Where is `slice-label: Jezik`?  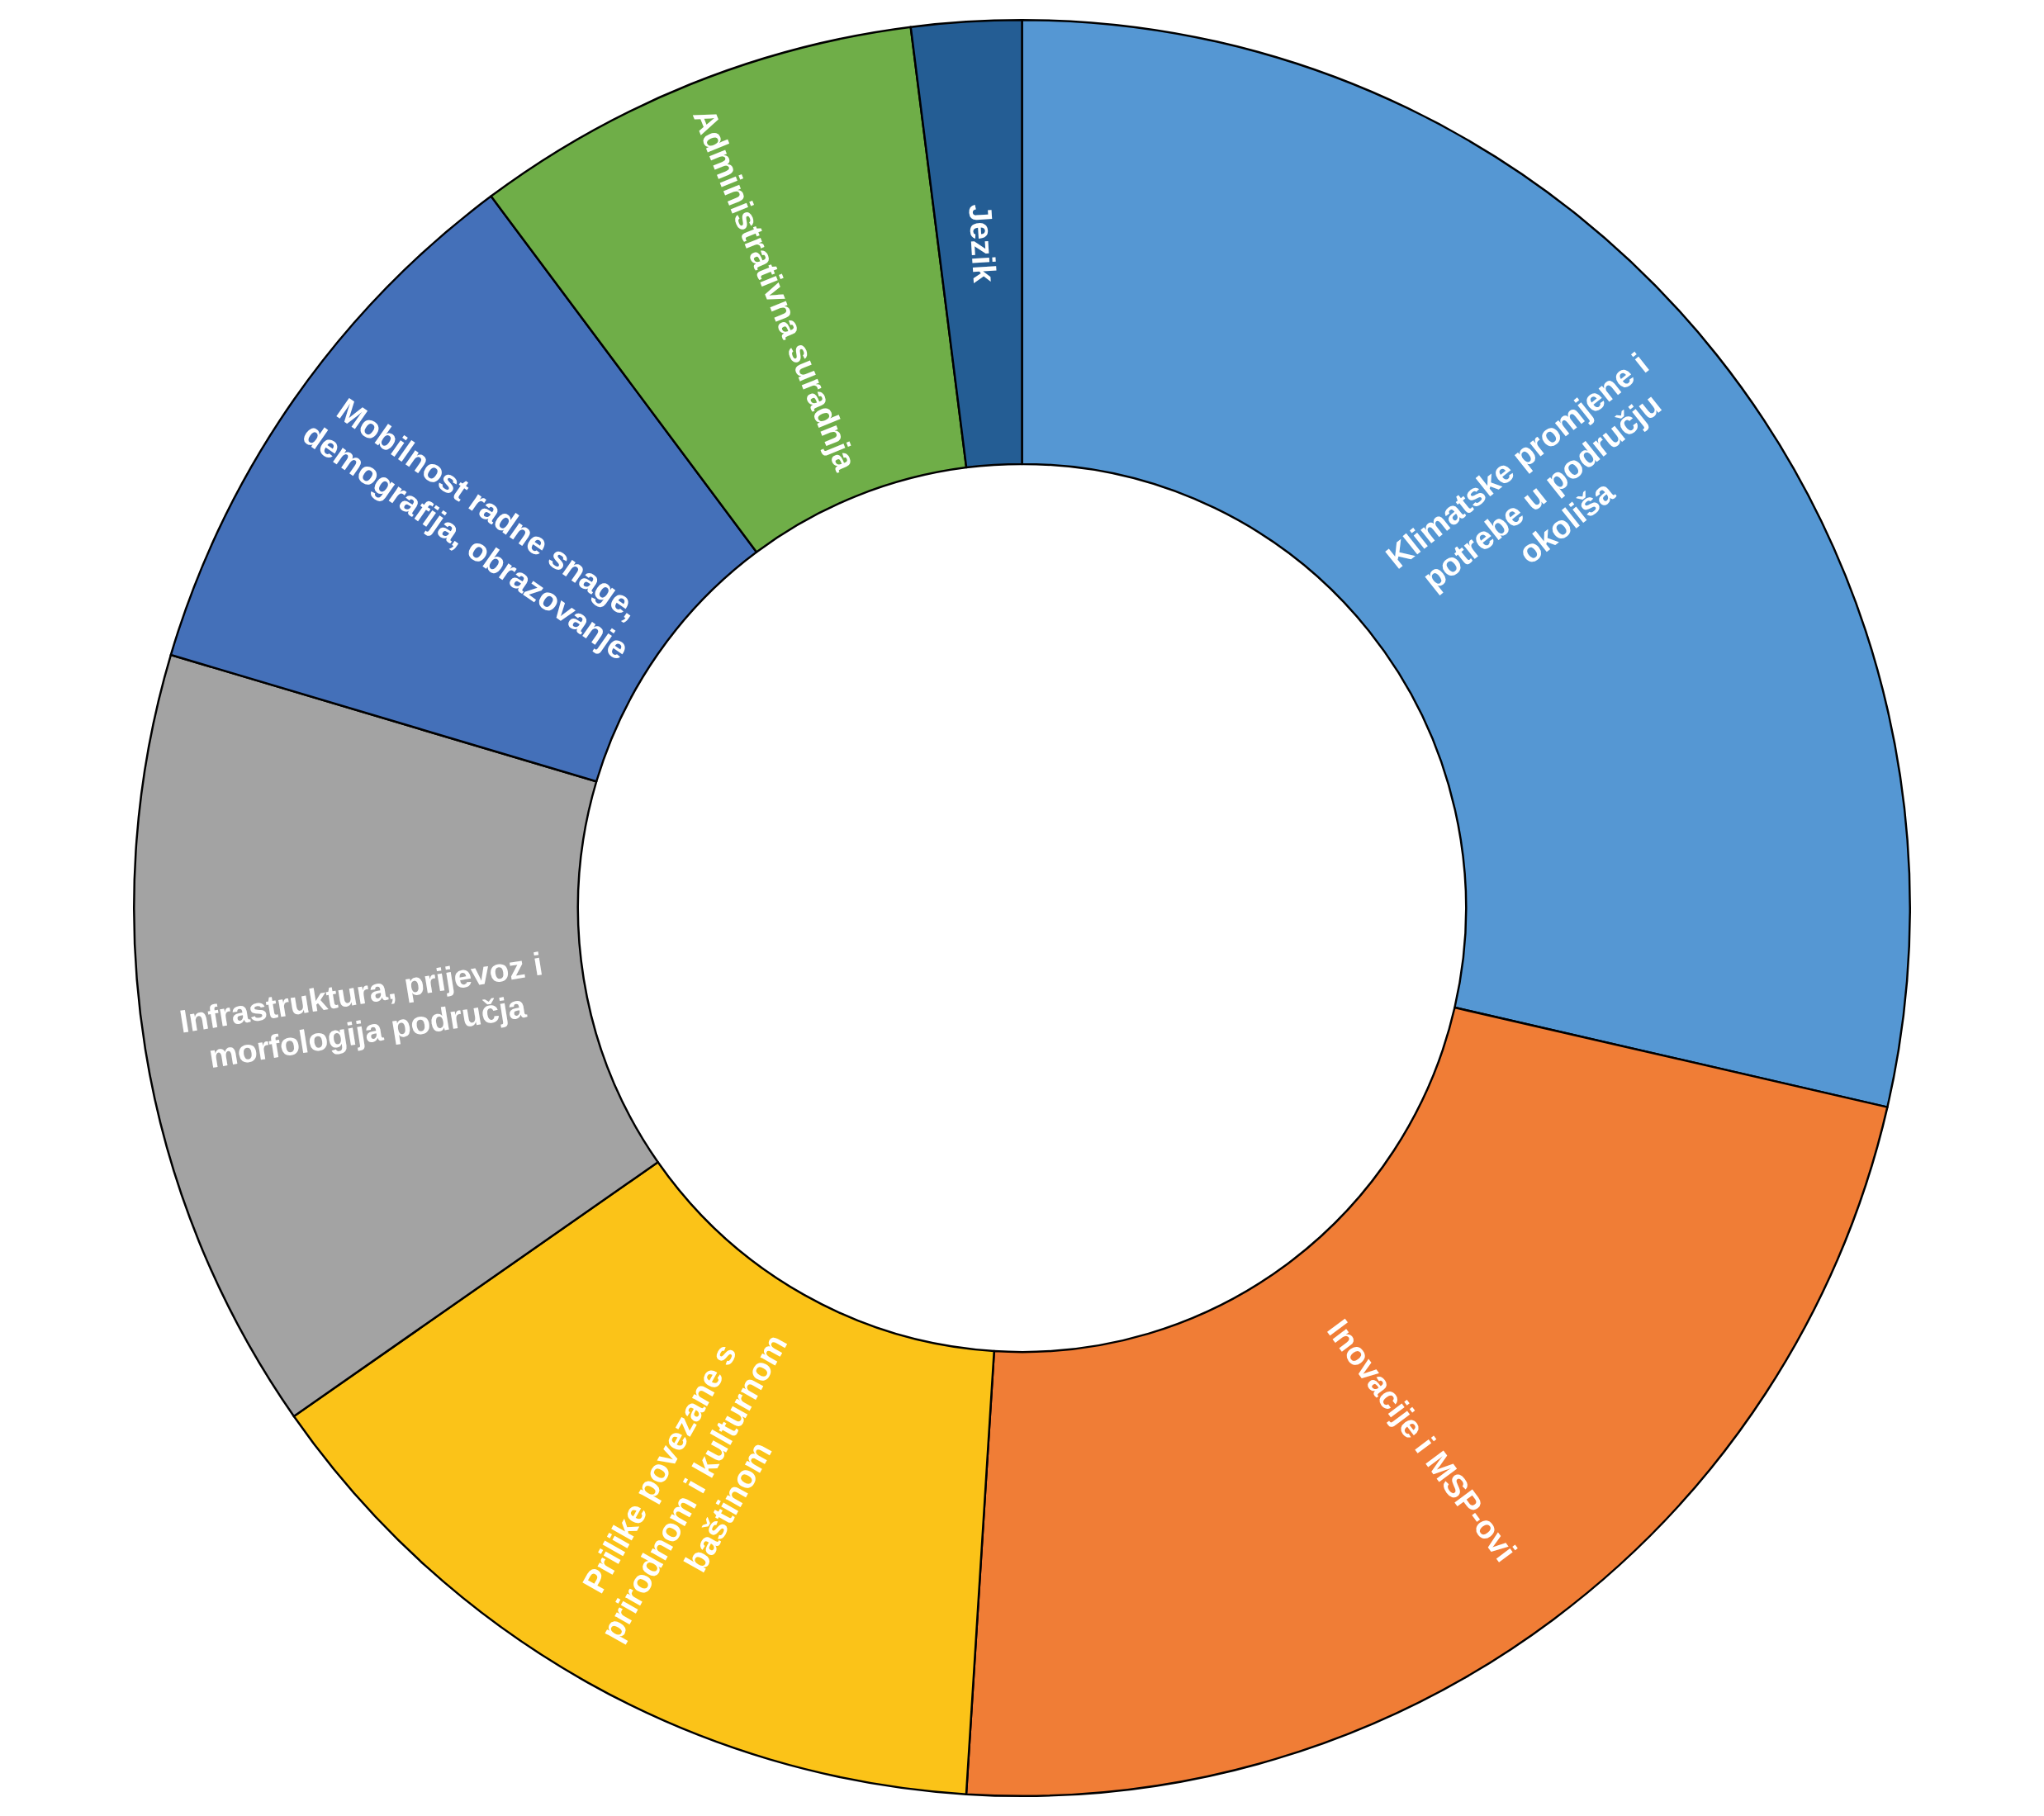
slice-label: Jezik is located at coordinates (982, 243).